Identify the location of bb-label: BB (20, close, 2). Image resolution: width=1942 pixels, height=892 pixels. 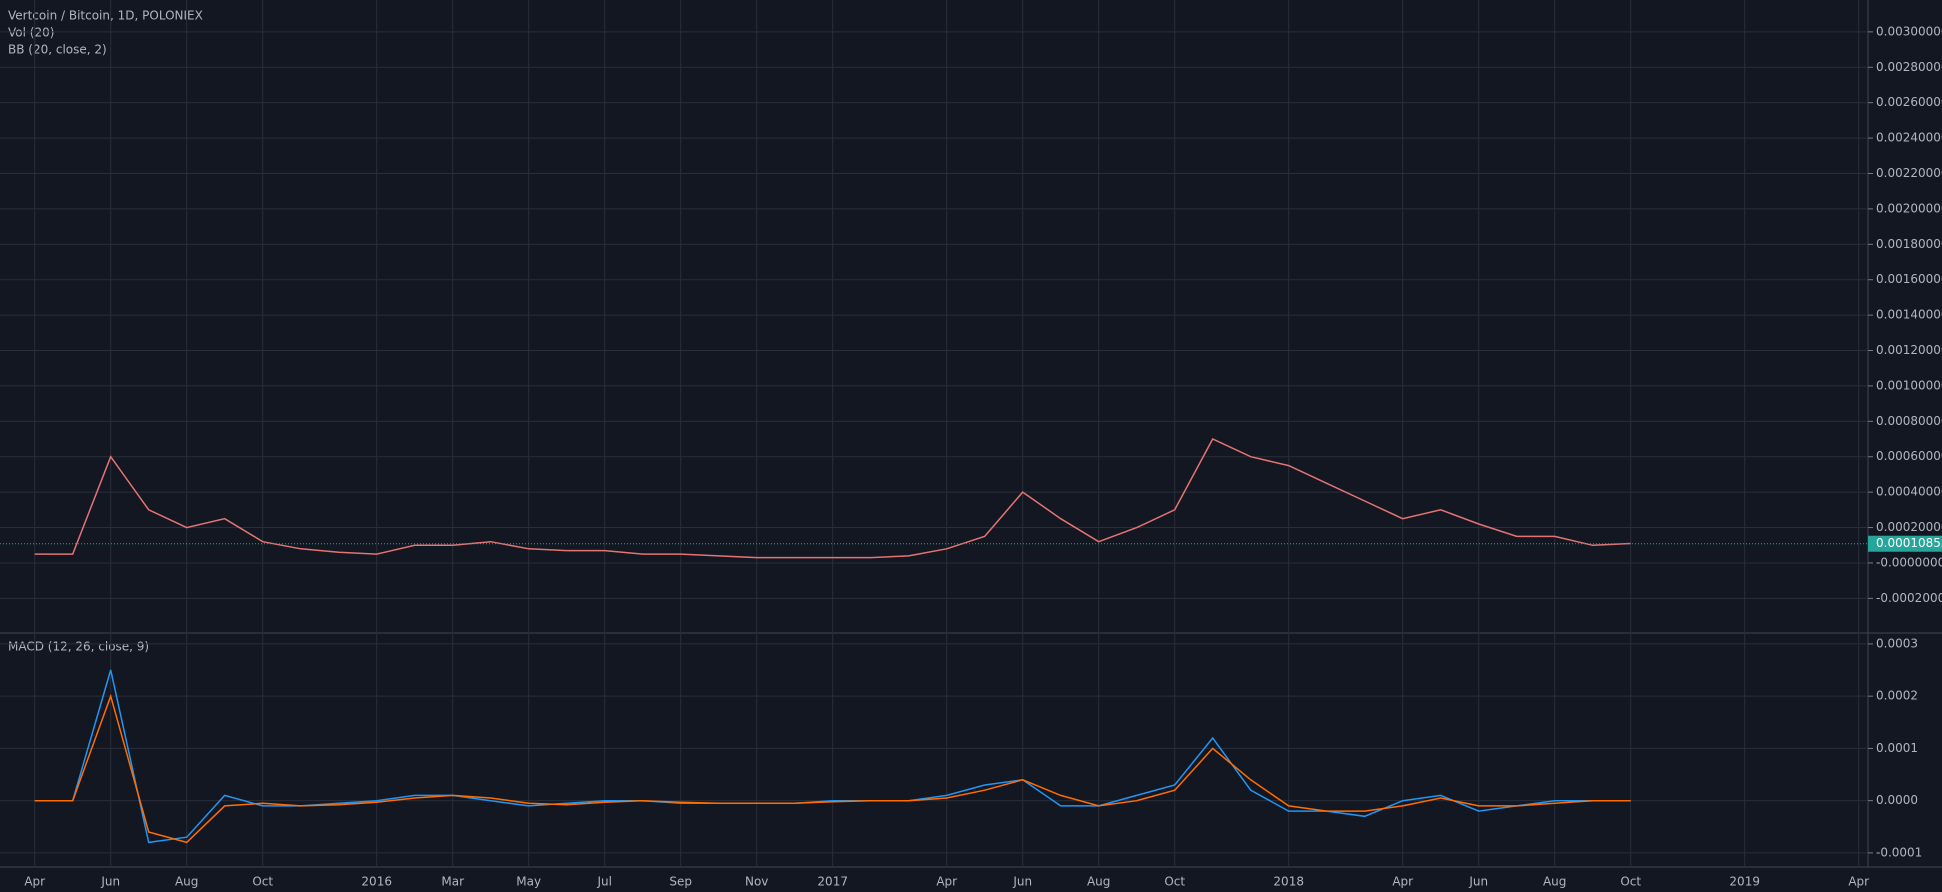
(57, 50).